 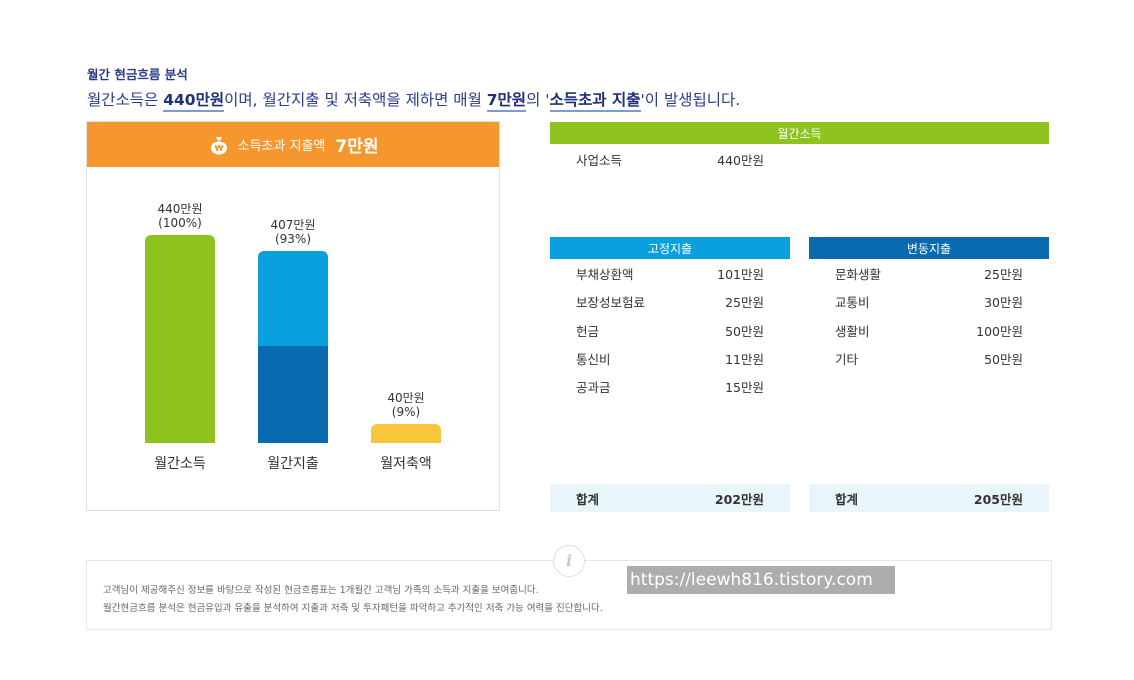 I want to click on fixed-expense-row-name: 보장성보험료, so click(x=611, y=303).